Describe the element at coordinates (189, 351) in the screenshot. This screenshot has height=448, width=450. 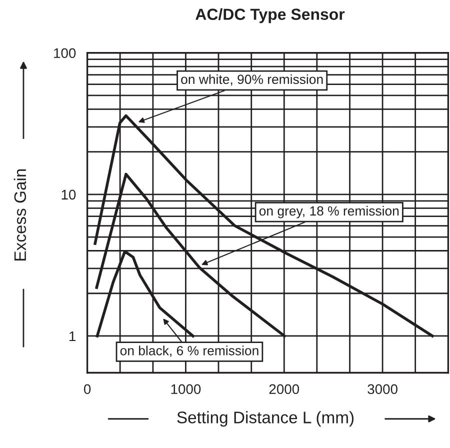
I see `annotation: on black, 6 % remission` at that location.